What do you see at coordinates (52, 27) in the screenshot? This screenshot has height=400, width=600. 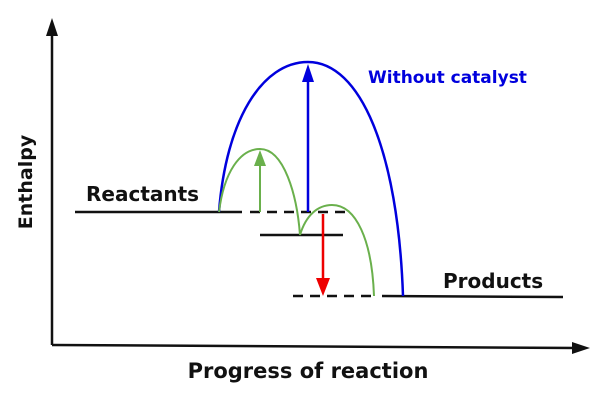 I see `y-axis-arrowhead` at bounding box center [52, 27].